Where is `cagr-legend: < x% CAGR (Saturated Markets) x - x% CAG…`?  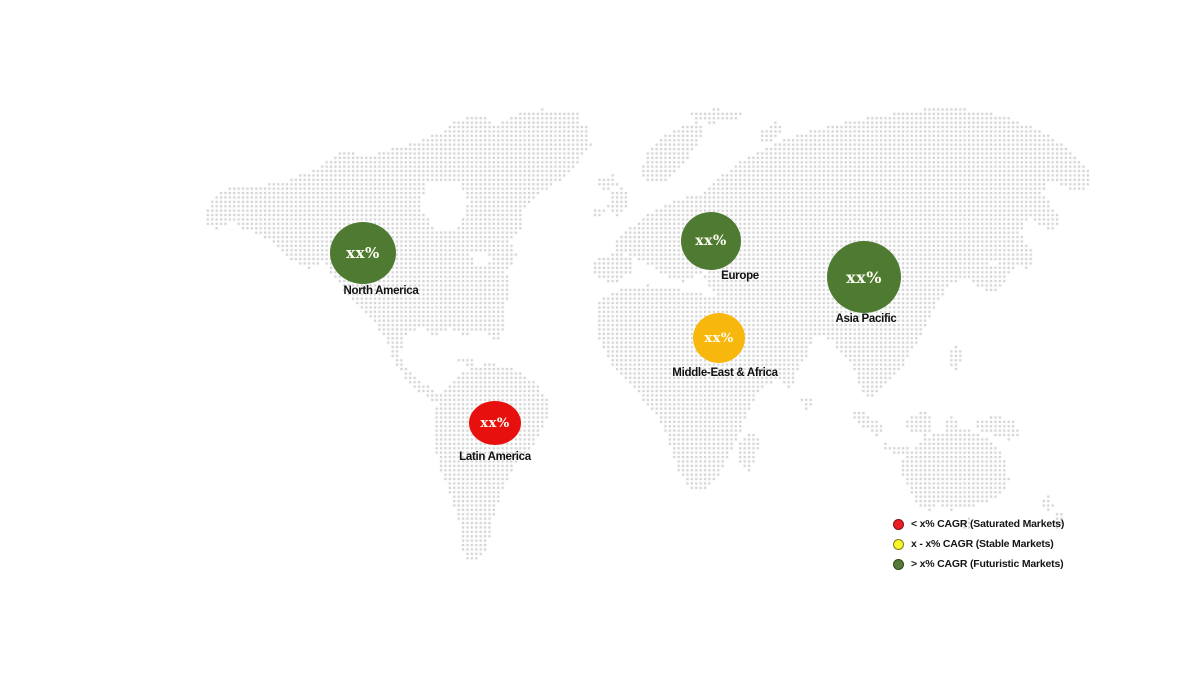
cagr-legend: < x% CAGR (Saturated Markets) x - x% CAG… is located at coordinates (978, 544).